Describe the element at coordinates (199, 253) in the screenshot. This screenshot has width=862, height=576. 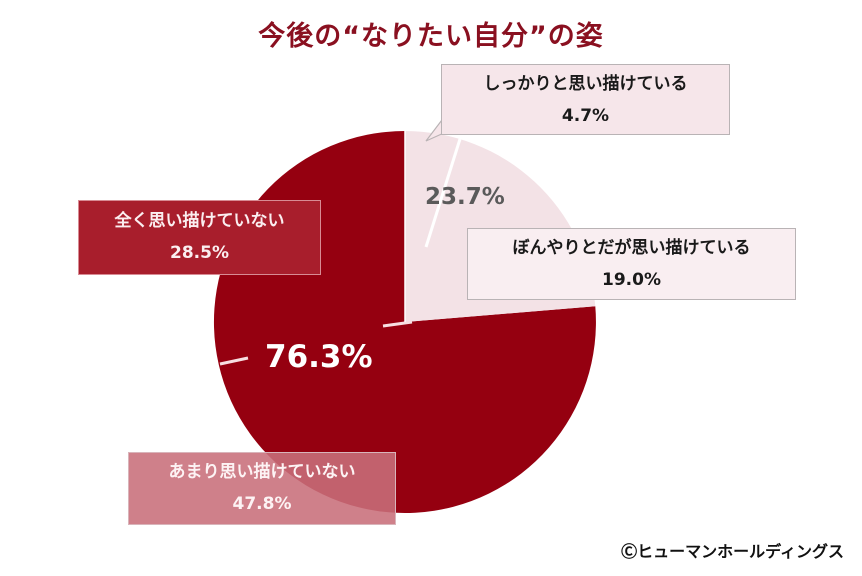
I see `label-none-value: 28.5%` at that location.